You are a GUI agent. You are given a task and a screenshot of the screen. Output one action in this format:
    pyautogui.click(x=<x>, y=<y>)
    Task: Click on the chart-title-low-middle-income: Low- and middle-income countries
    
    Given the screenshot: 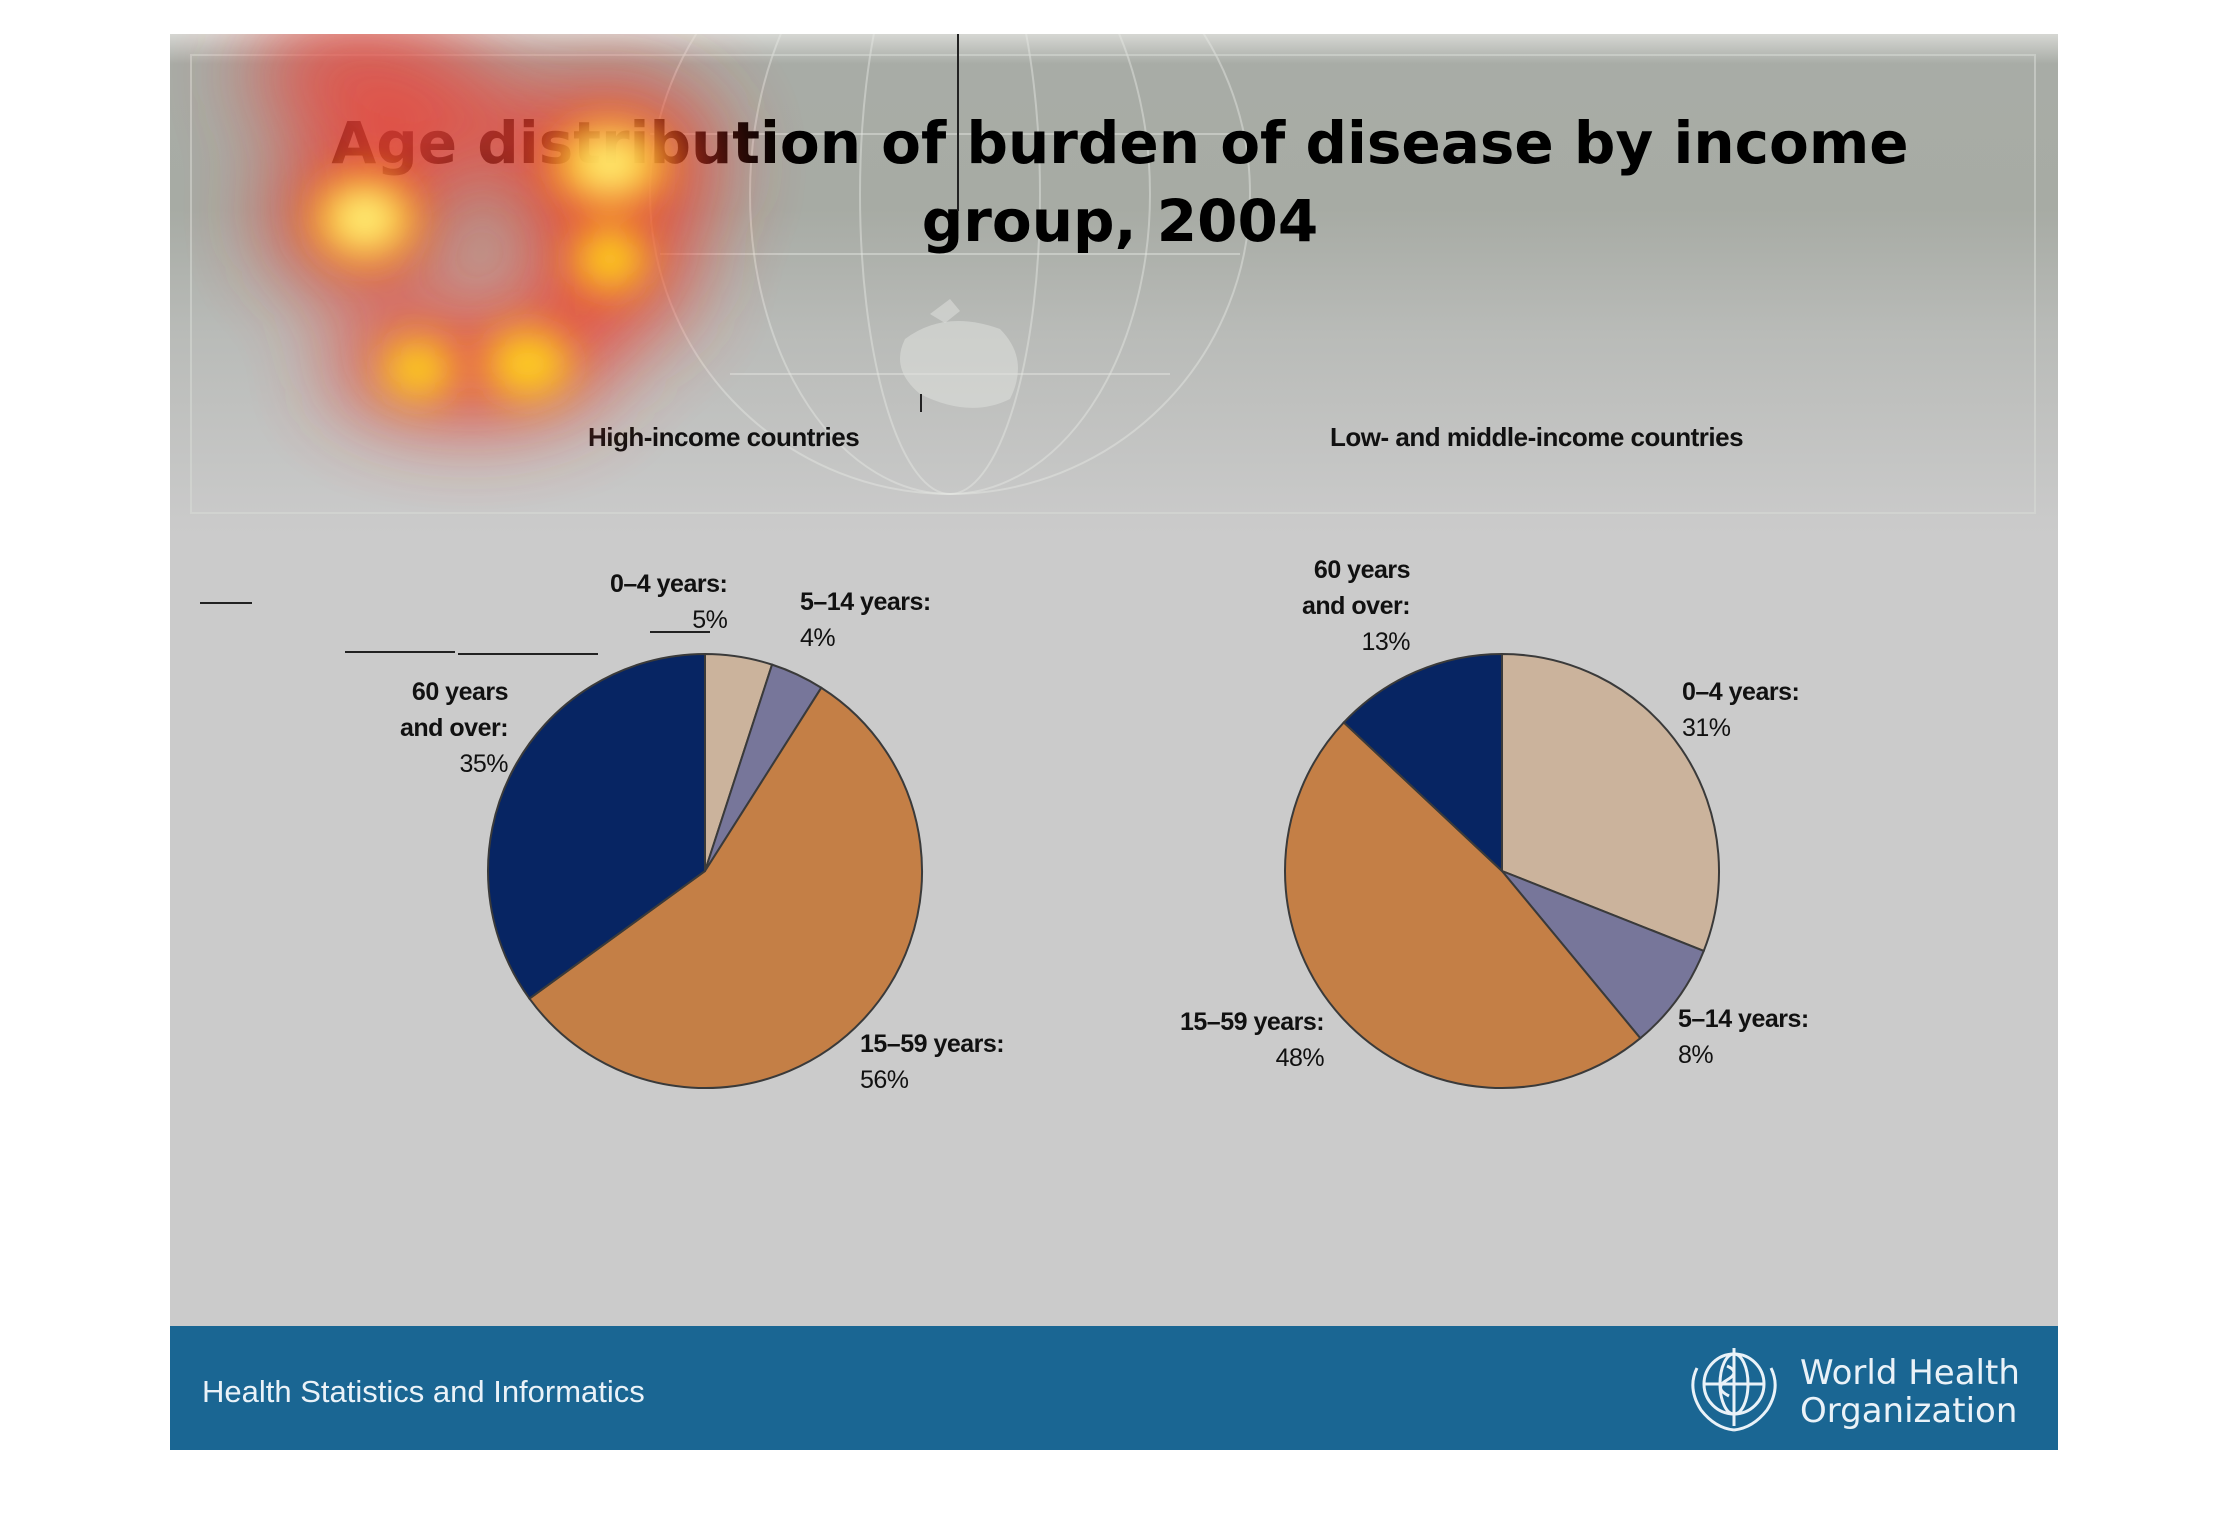 What is the action you would take?
    pyautogui.click(x=1537, y=437)
    